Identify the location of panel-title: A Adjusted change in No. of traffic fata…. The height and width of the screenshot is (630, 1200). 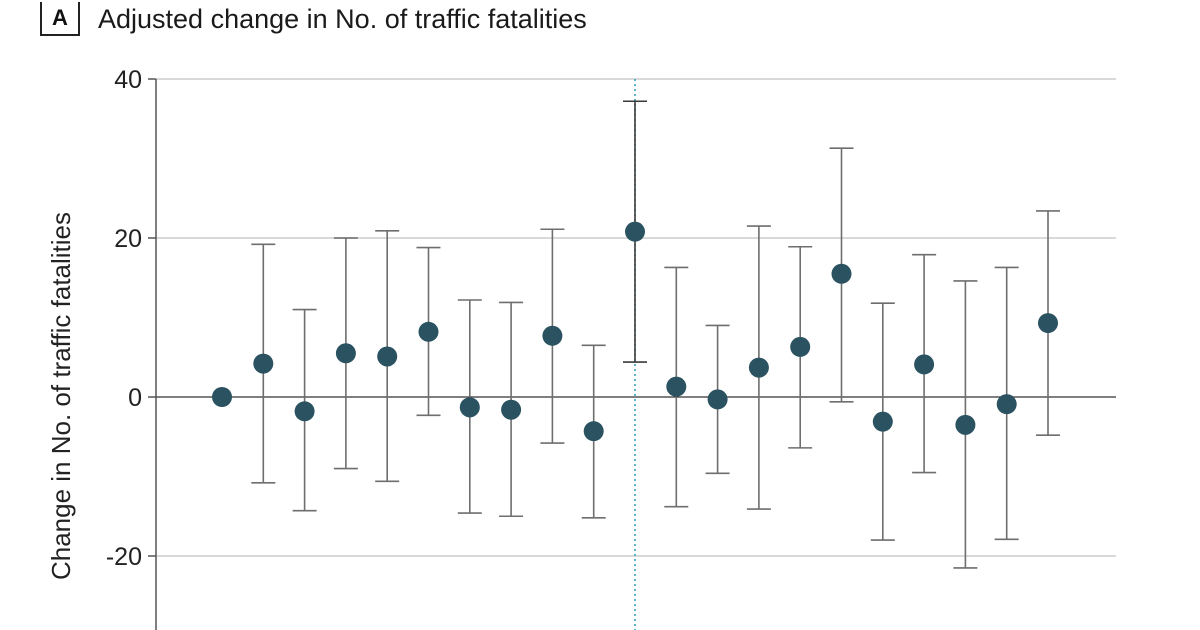
(313, 19).